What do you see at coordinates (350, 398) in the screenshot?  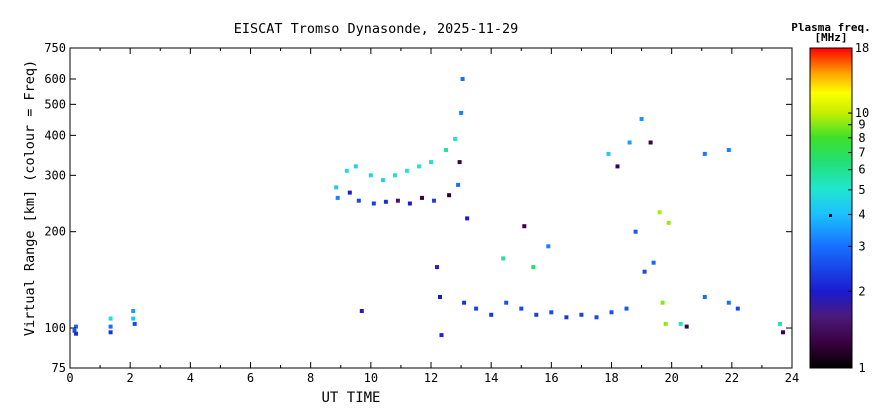 I see `x-axis-label: UT TIME` at bounding box center [350, 398].